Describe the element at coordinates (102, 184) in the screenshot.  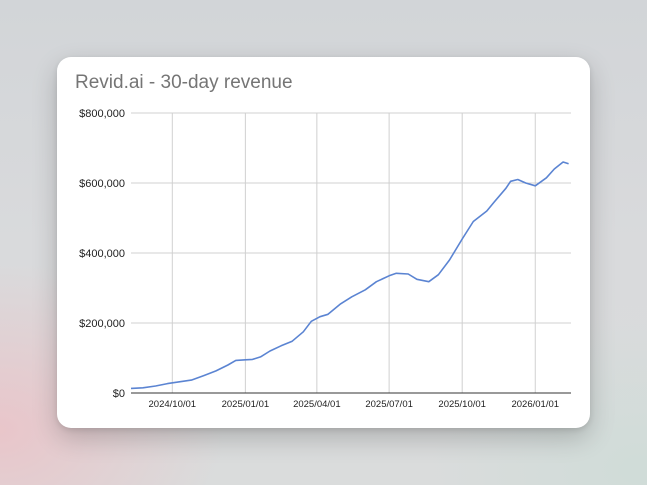
I see `y-tick-label: $600,000` at that location.